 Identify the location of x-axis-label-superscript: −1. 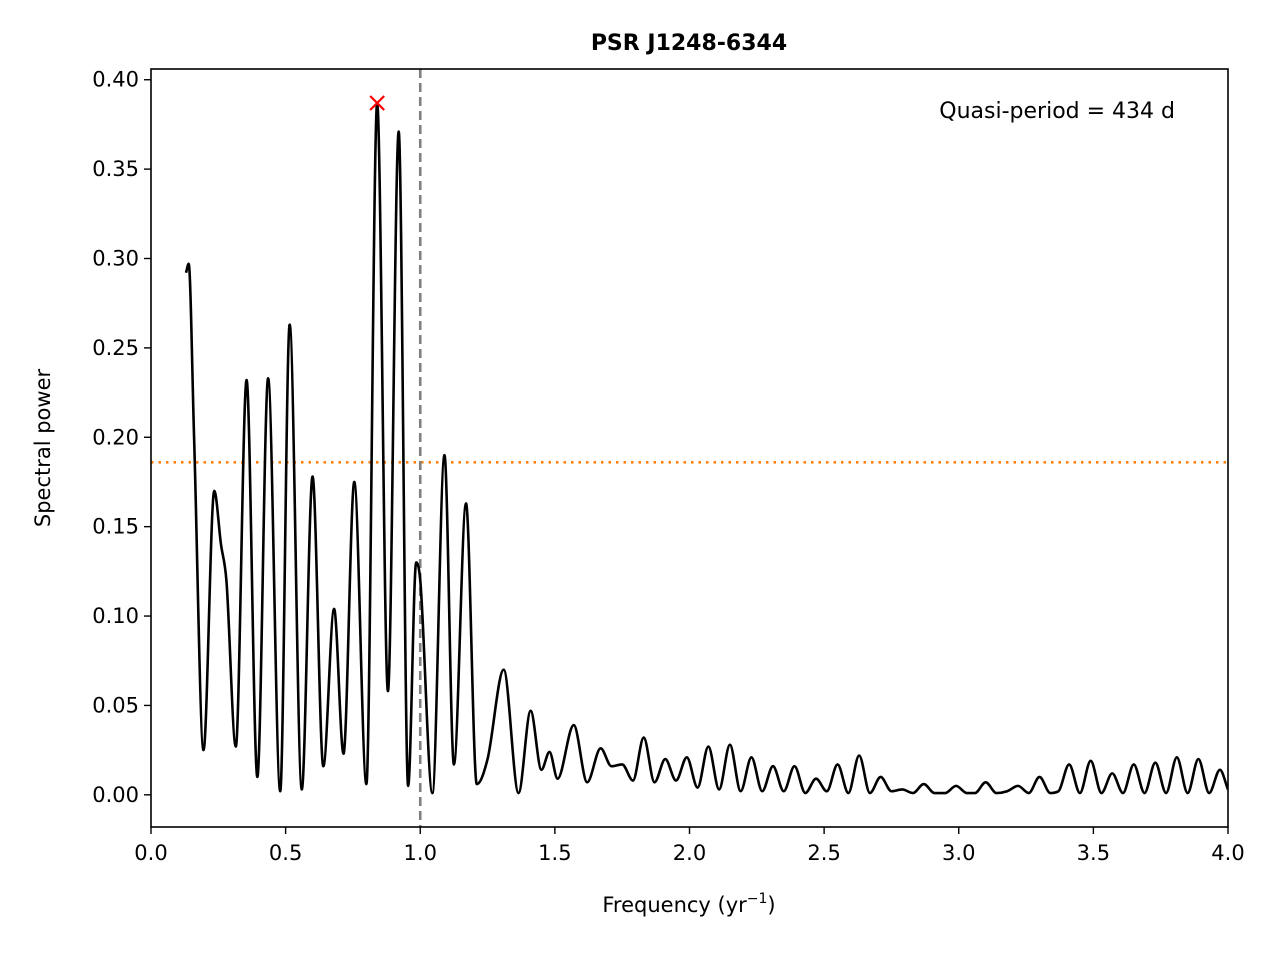
(757, 899).